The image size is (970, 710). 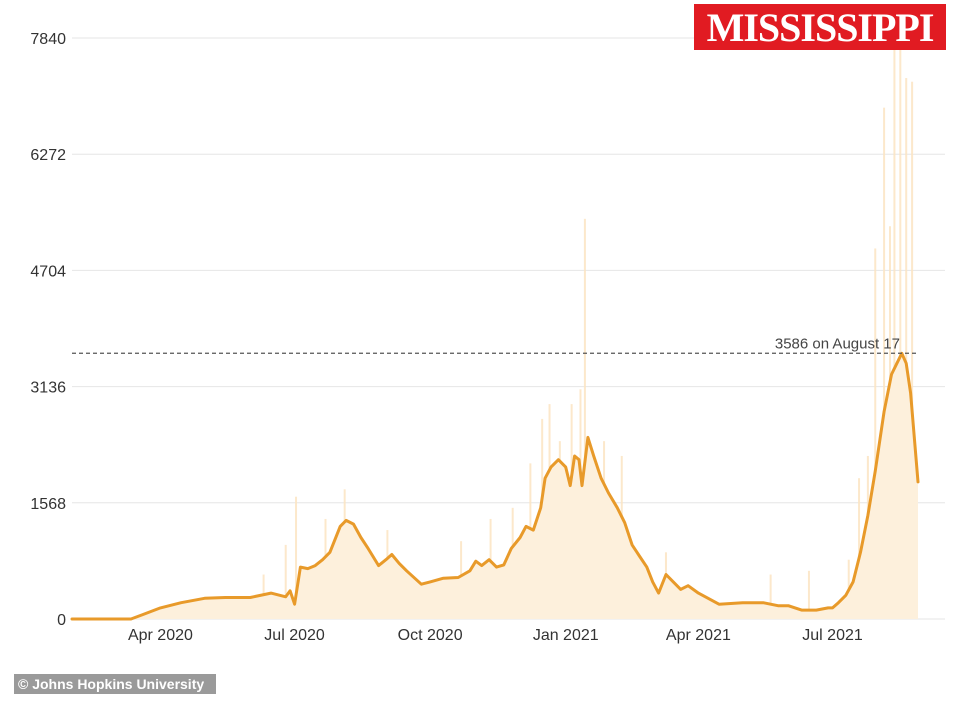 I want to click on y-tick-label: 0, so click(x=61, y=620).